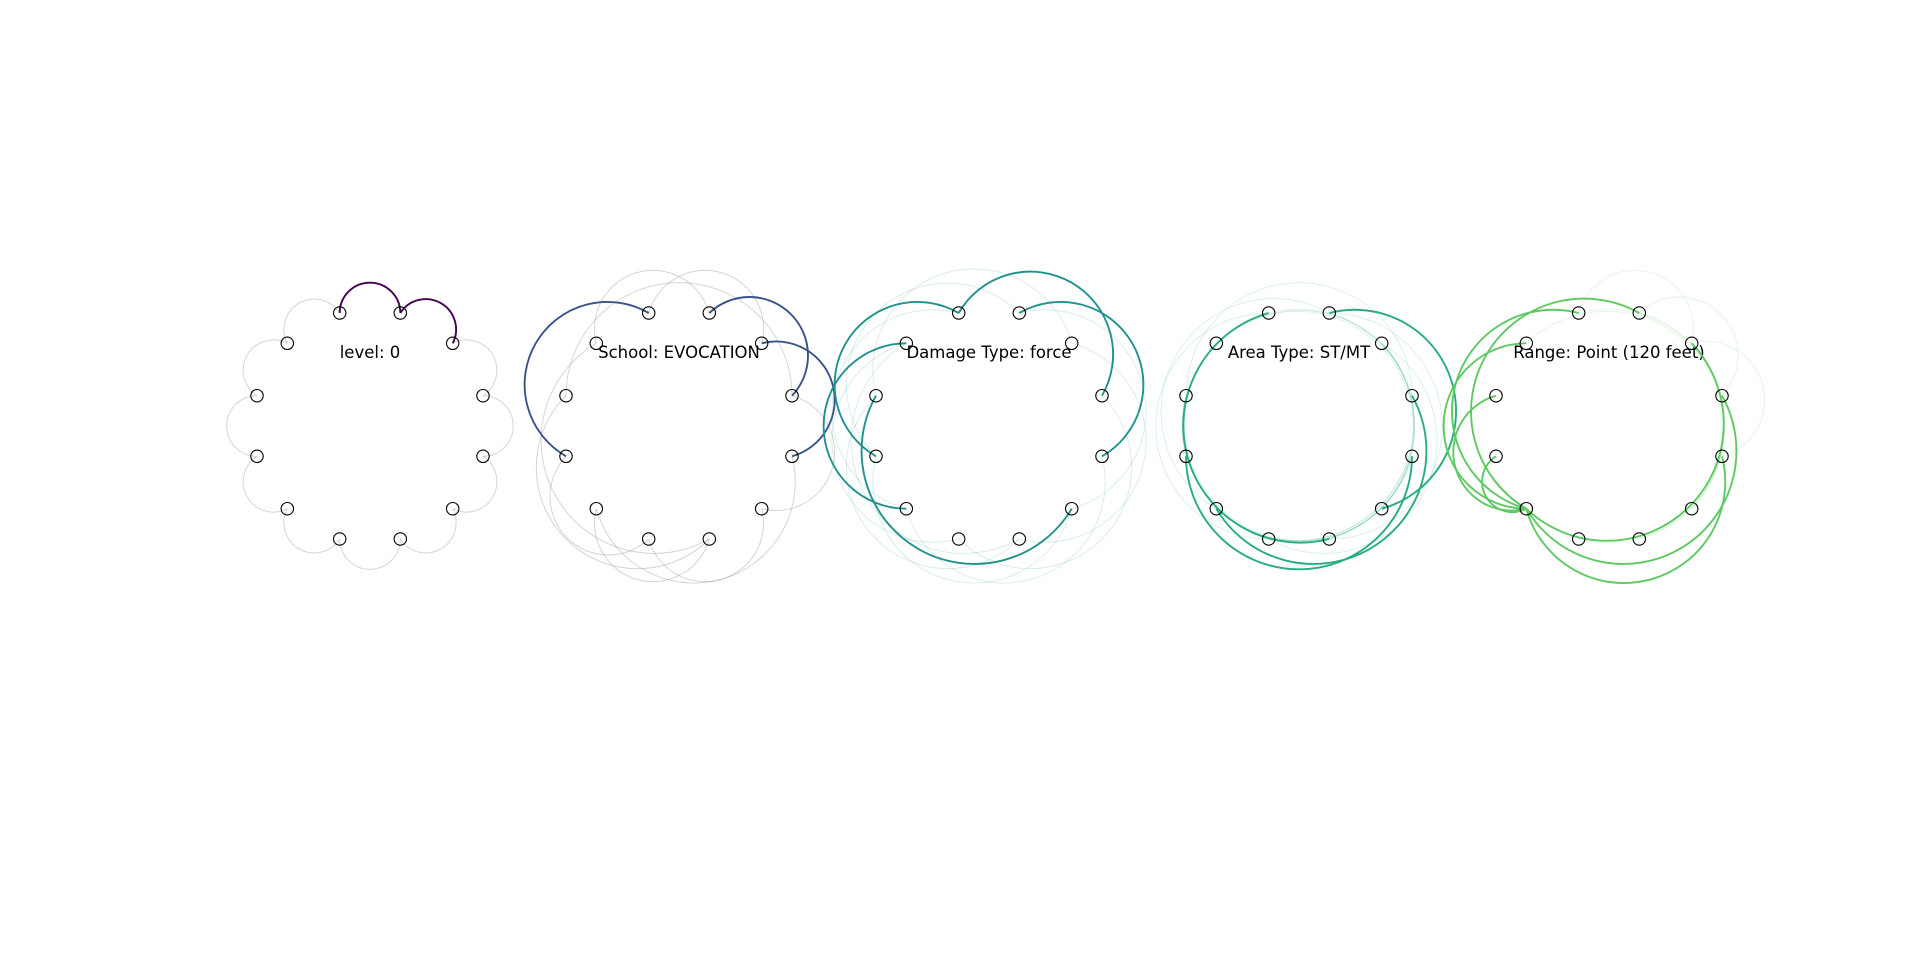 This screenshot has width=1920, height=975. What do you see at coordinates (988, 352) in the screenshot?
I see `panel-title: Damage Type: force` at bounding box center [988, 352].